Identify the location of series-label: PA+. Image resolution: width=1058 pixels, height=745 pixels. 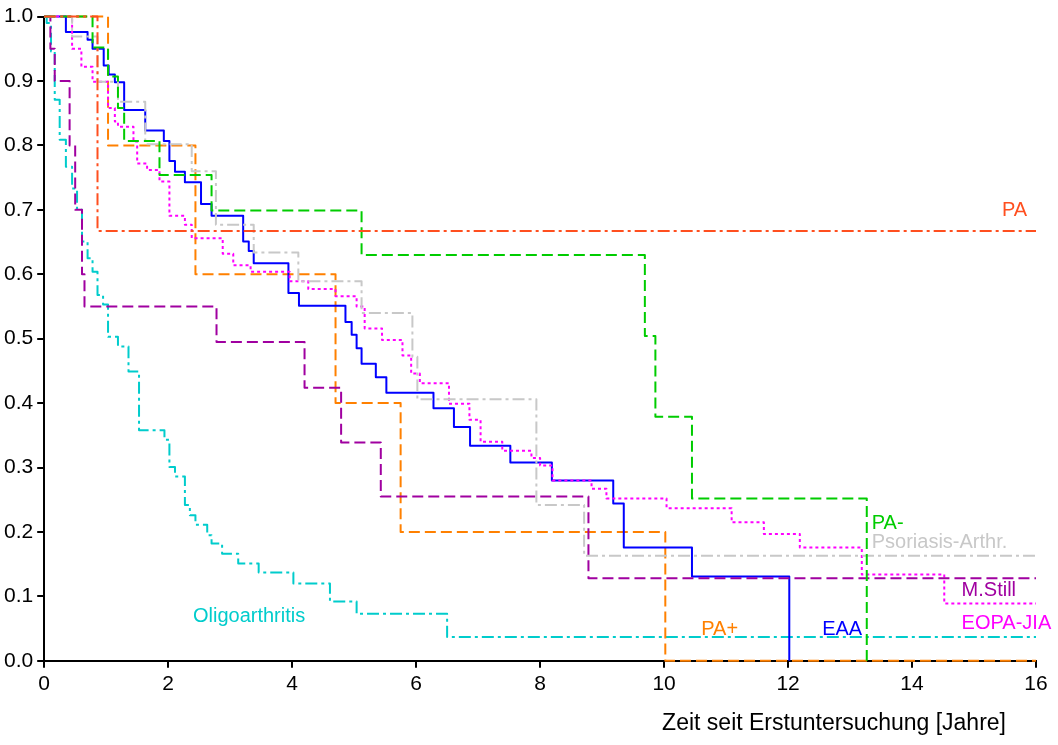
(720, 628).